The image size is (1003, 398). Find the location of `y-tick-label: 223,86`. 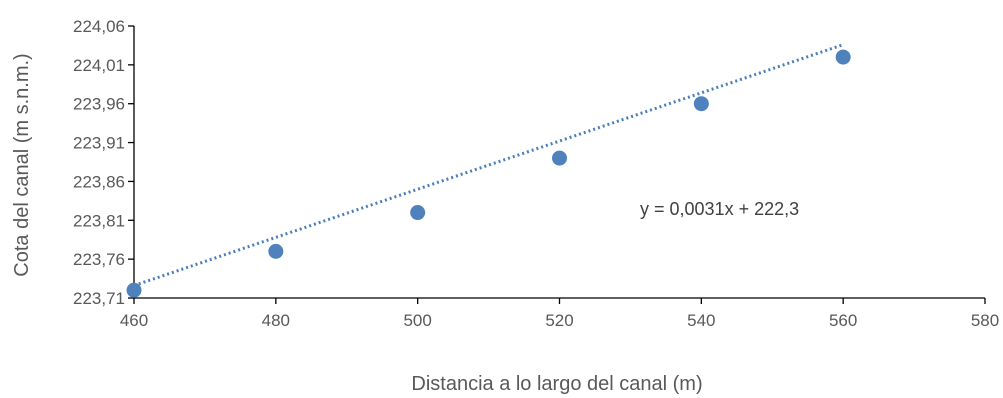

y-tick-label: 223,86 is located at coordinates (99, 181).